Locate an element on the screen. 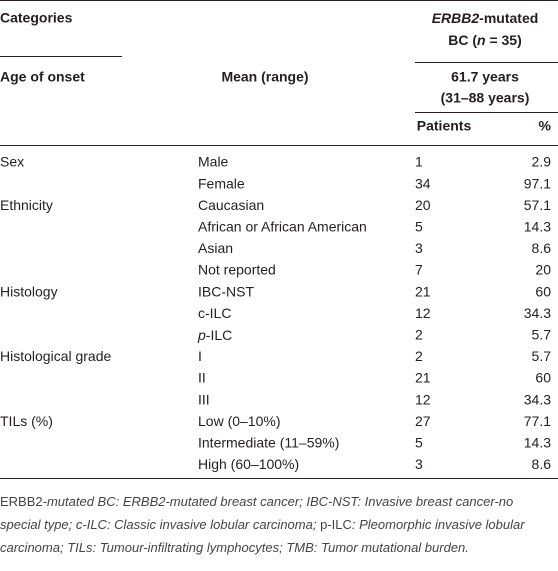 The width and height of the screenshot is (558, 571). cell: I is located at coordinates (200, 356).